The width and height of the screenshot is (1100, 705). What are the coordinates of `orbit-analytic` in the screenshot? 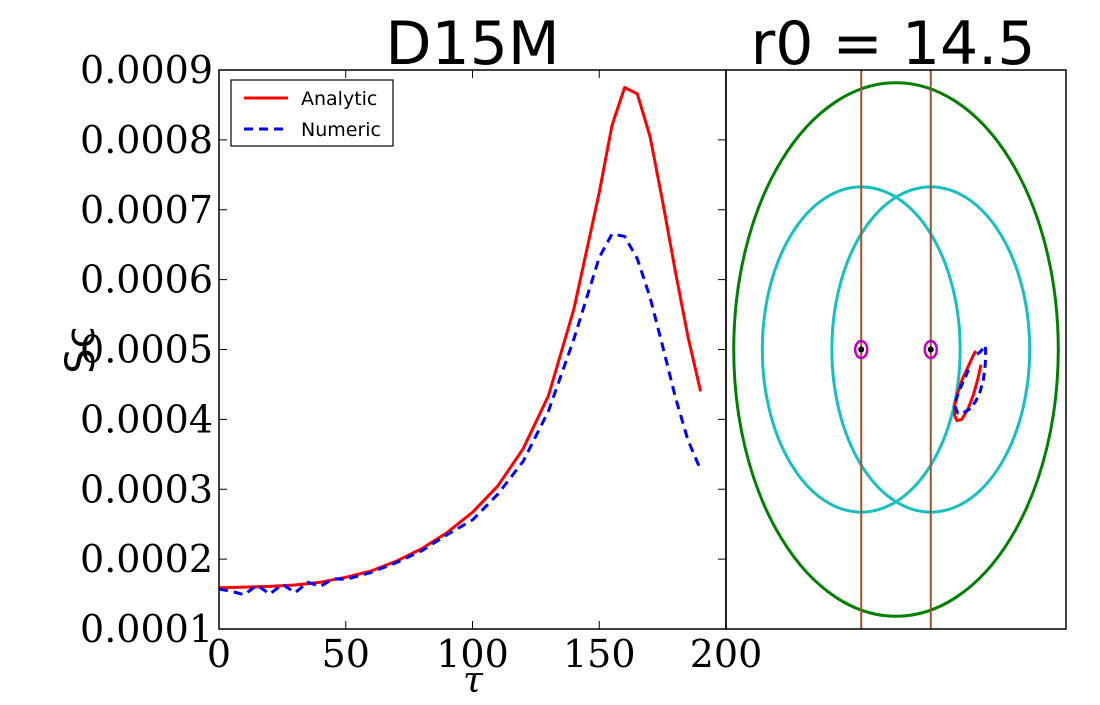 It's located at (968, 386).